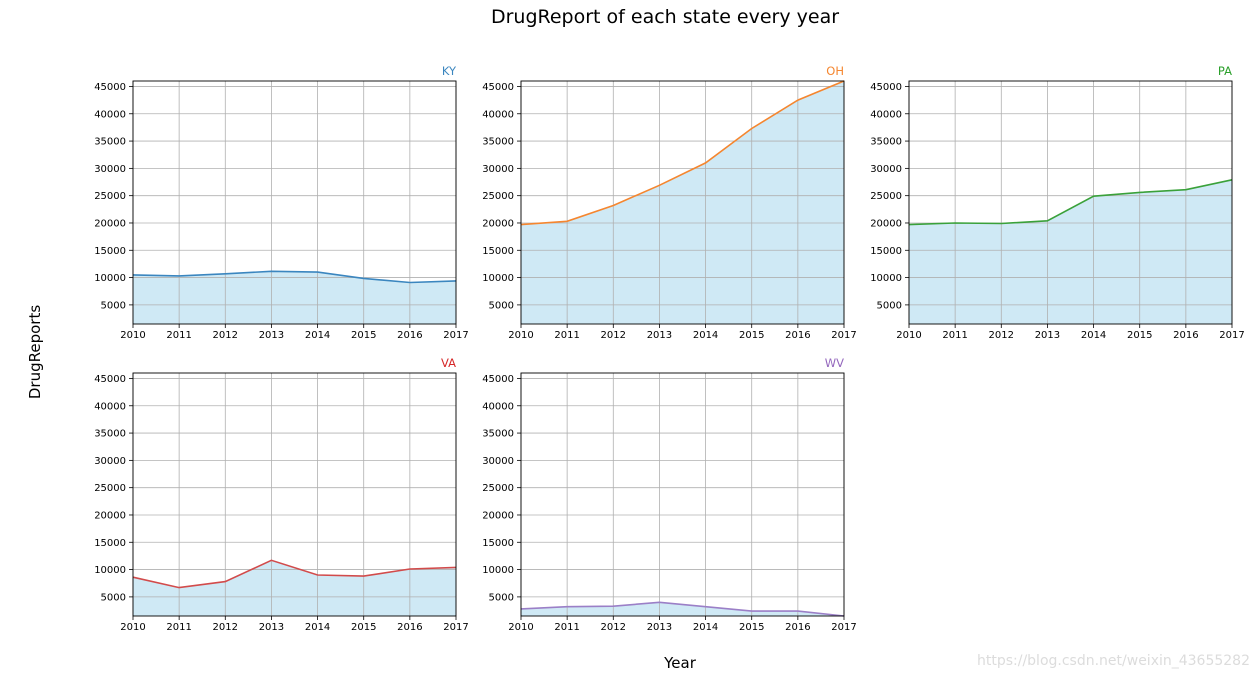 The width and height of the screenshot is (1258, 681). What do you see at coordinates (682, 153) in the screenshot?
I see `series-line-oh` at bounding box center [682, 153].